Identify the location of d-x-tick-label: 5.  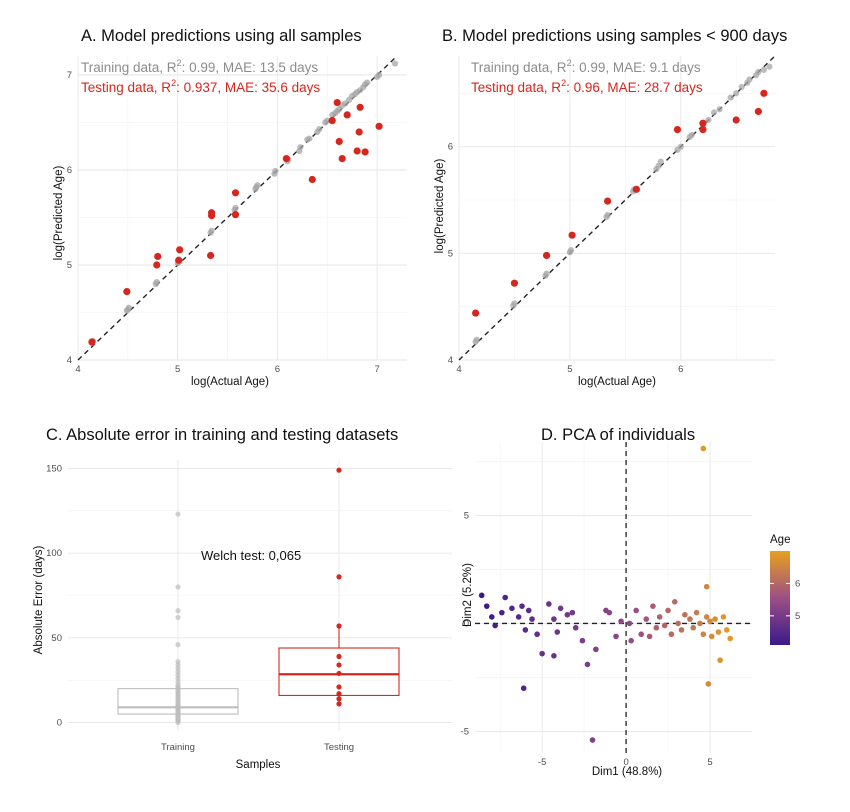
(709, 762).